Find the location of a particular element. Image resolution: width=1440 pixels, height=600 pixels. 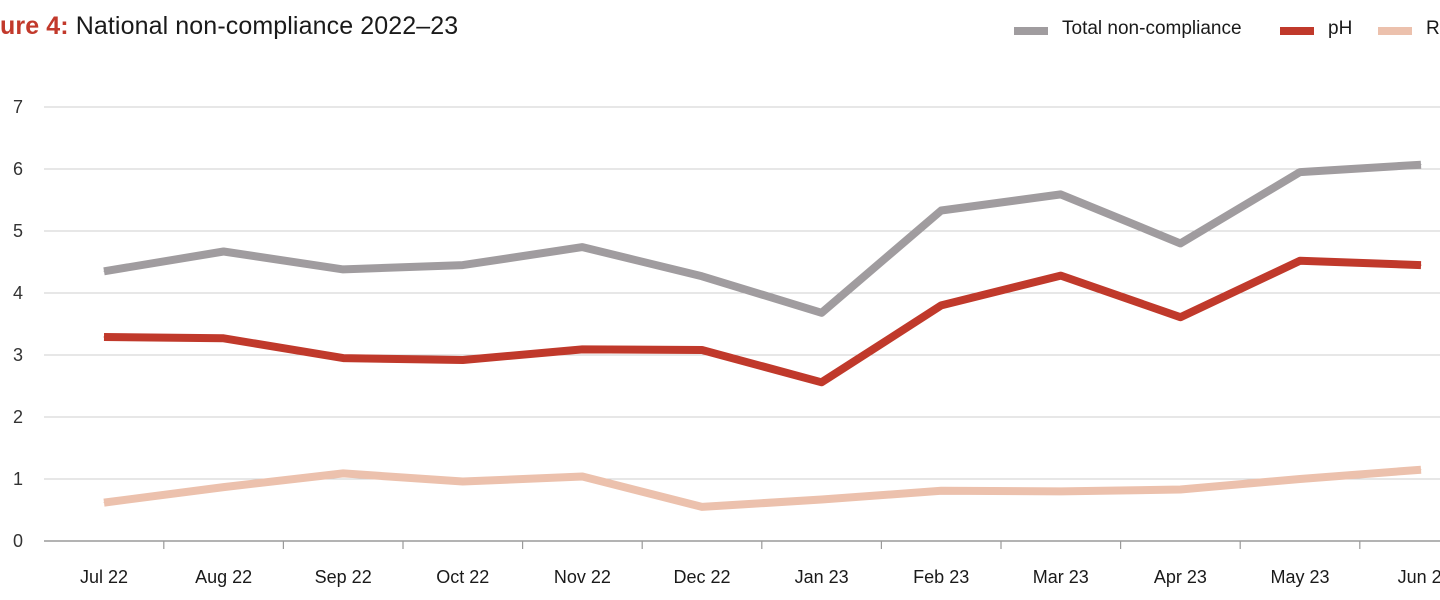

x-tick-label-2: Sep 22 is located at coordinates (343, 577).